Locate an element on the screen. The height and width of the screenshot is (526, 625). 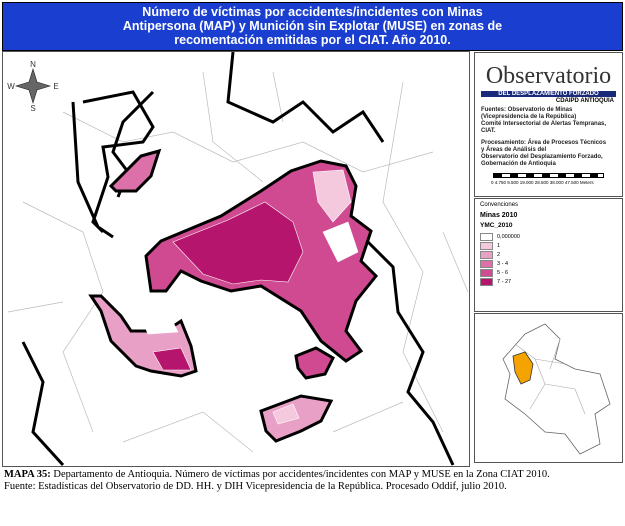
logo-band: DEL DESPLAZAMIENTO FORZADO is located at coordinates (548, 94).